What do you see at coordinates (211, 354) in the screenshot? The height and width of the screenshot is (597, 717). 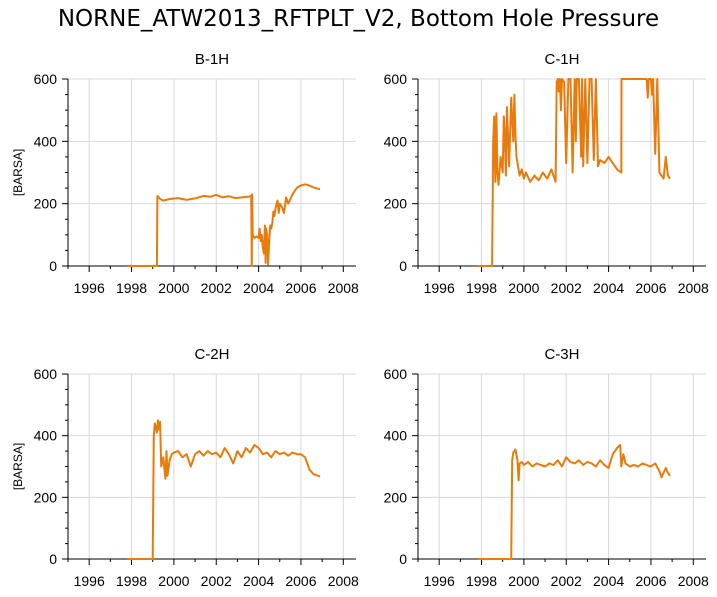 I see `subplot-title: C-2H` at bounding box center [211, 354].